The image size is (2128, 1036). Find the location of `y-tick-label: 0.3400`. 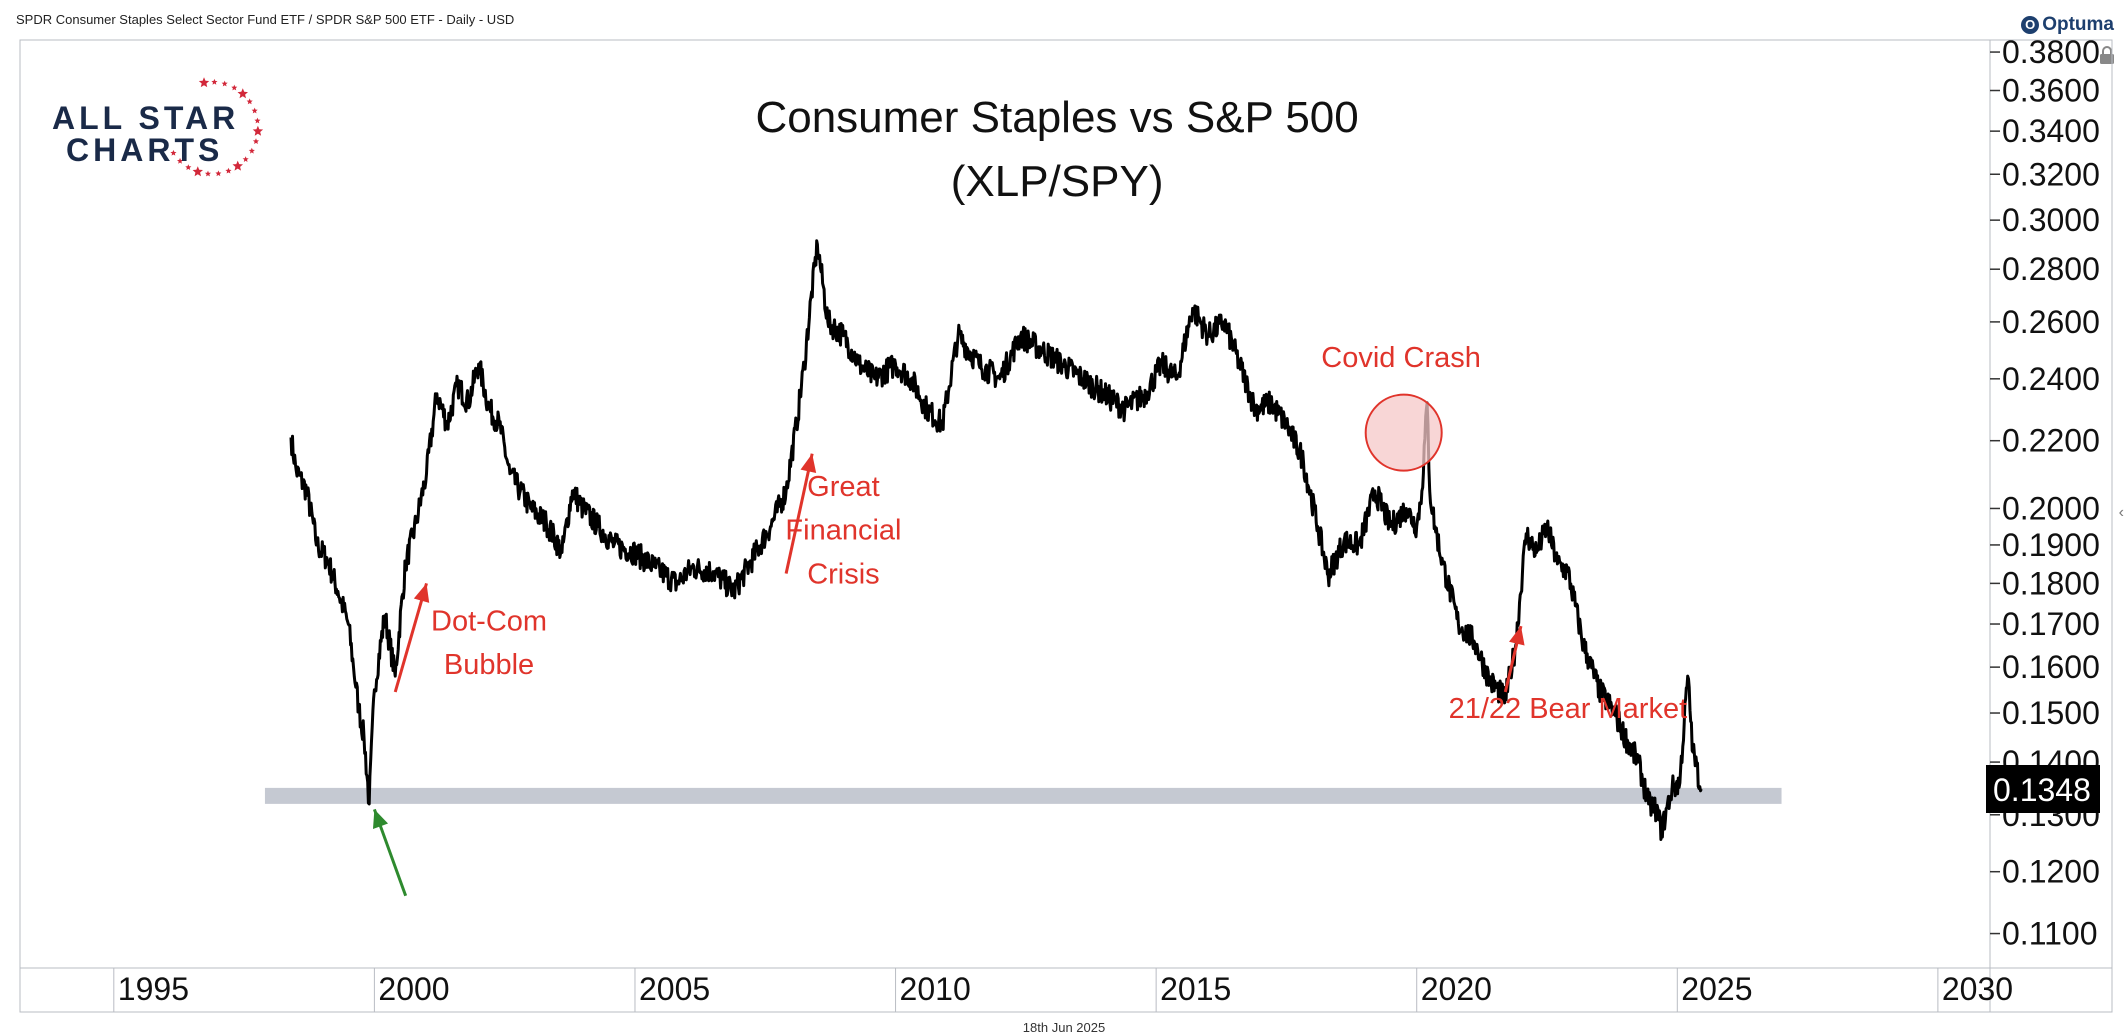

y-tick-label: 0.3400 is located at coordinates (2051, 131).